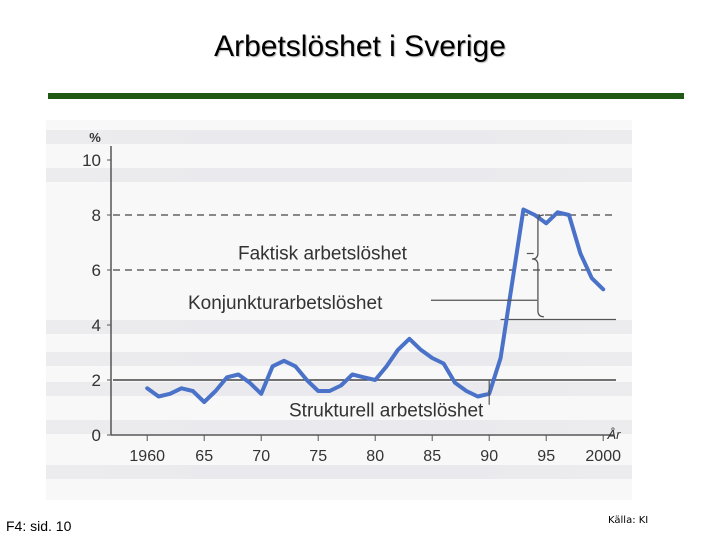  Describe the element at coordinates (96, 380) in the screenshot. I see `y-tick-label: 2` at that location.